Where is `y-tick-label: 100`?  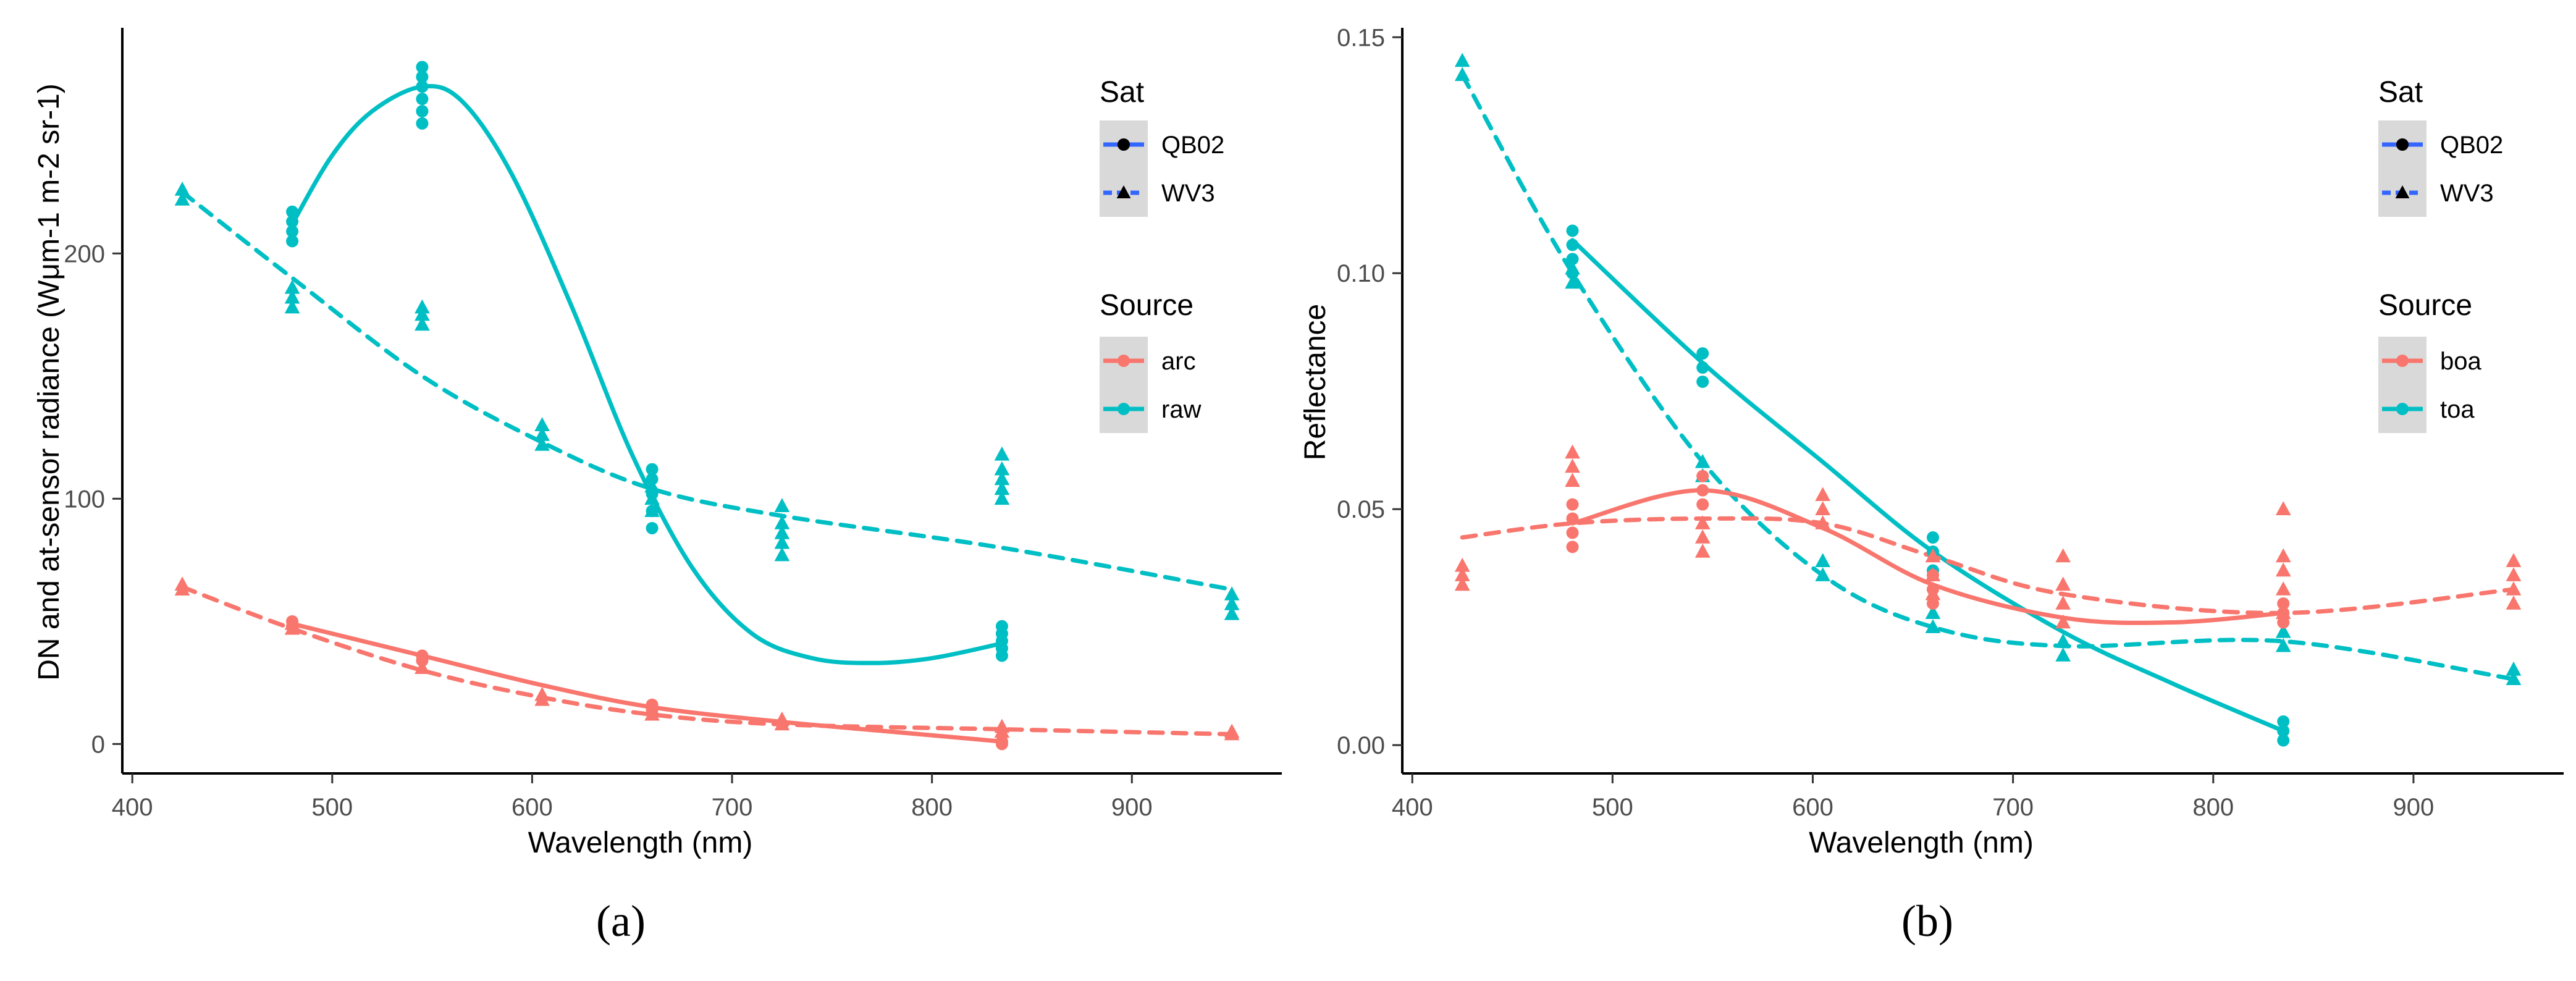
y-tick-label: 100 is located at coordinates (85, 499).